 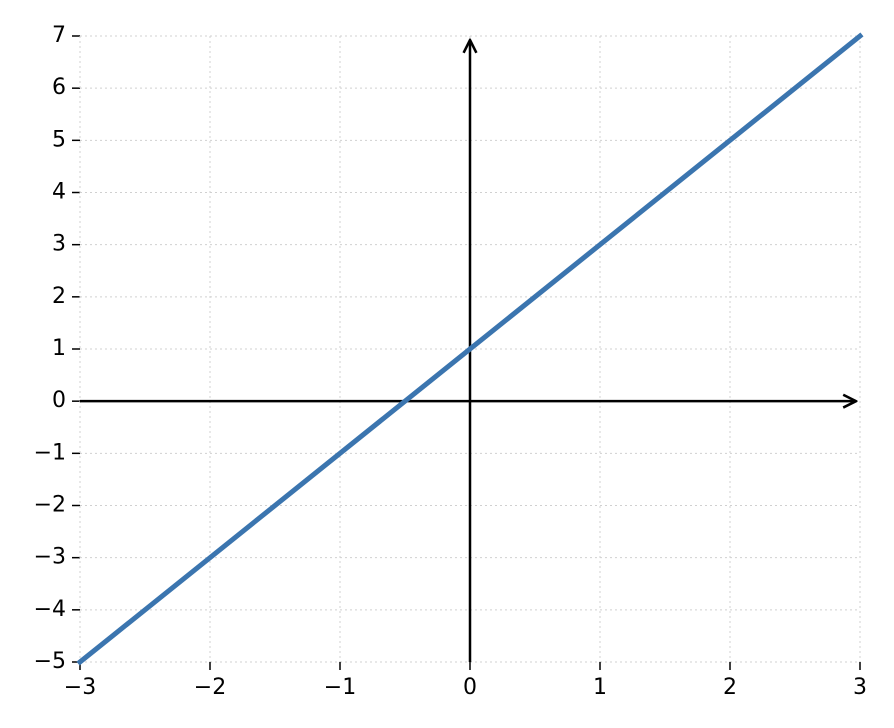 I want to click on y-tick-label: −2, so click(x=50, y=505).